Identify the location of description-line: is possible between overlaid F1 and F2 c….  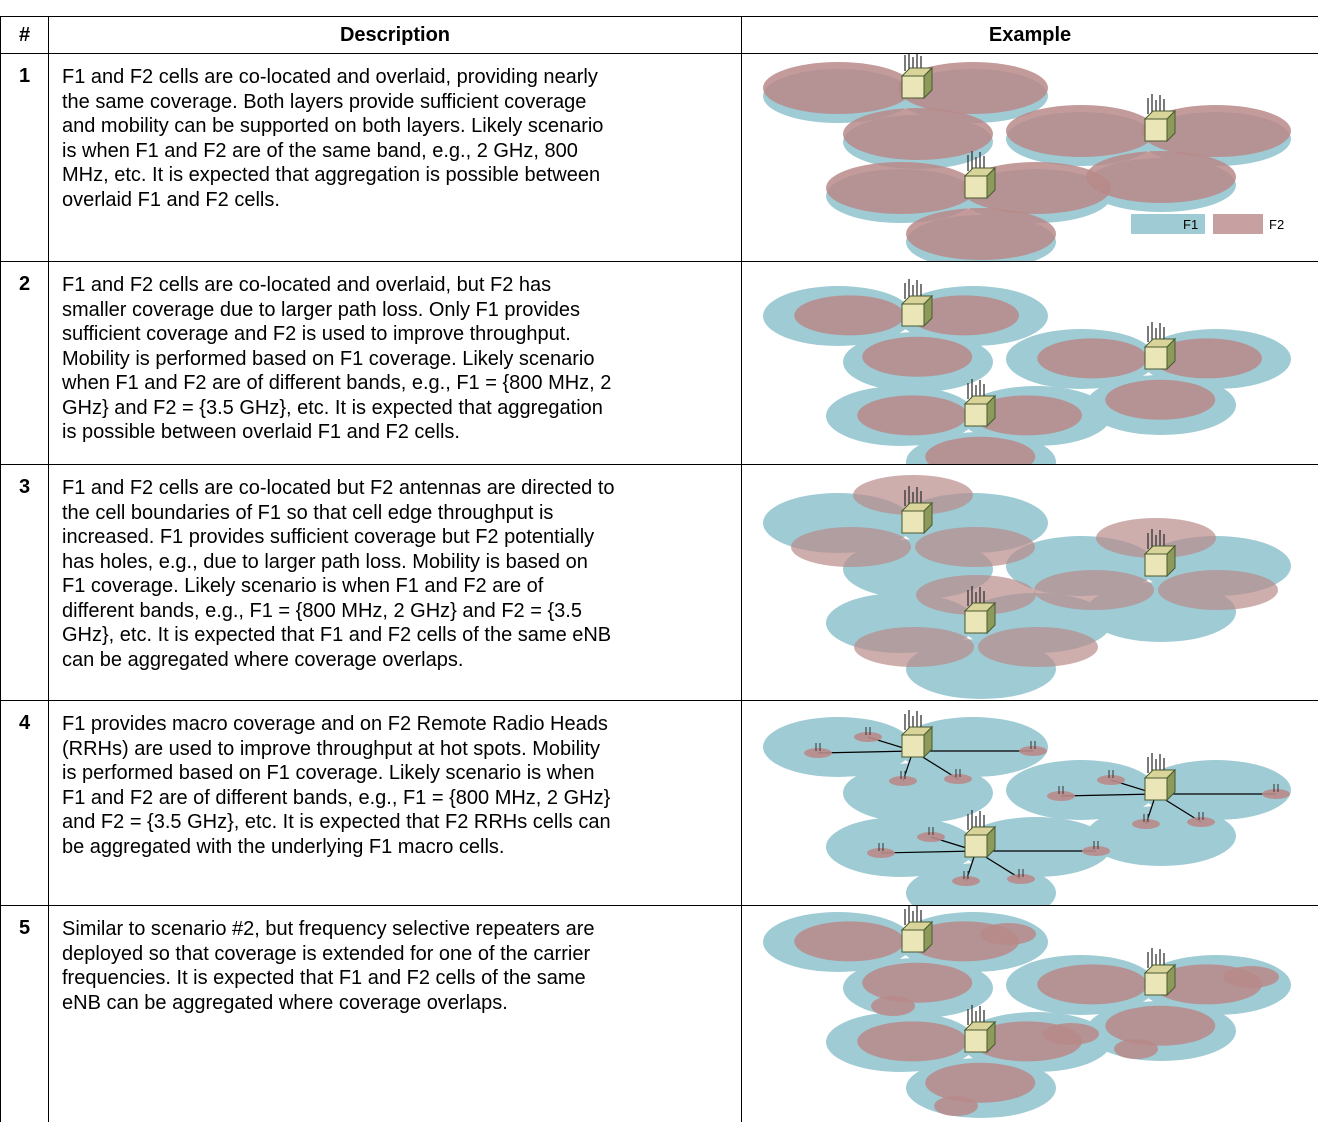
(261, 432).